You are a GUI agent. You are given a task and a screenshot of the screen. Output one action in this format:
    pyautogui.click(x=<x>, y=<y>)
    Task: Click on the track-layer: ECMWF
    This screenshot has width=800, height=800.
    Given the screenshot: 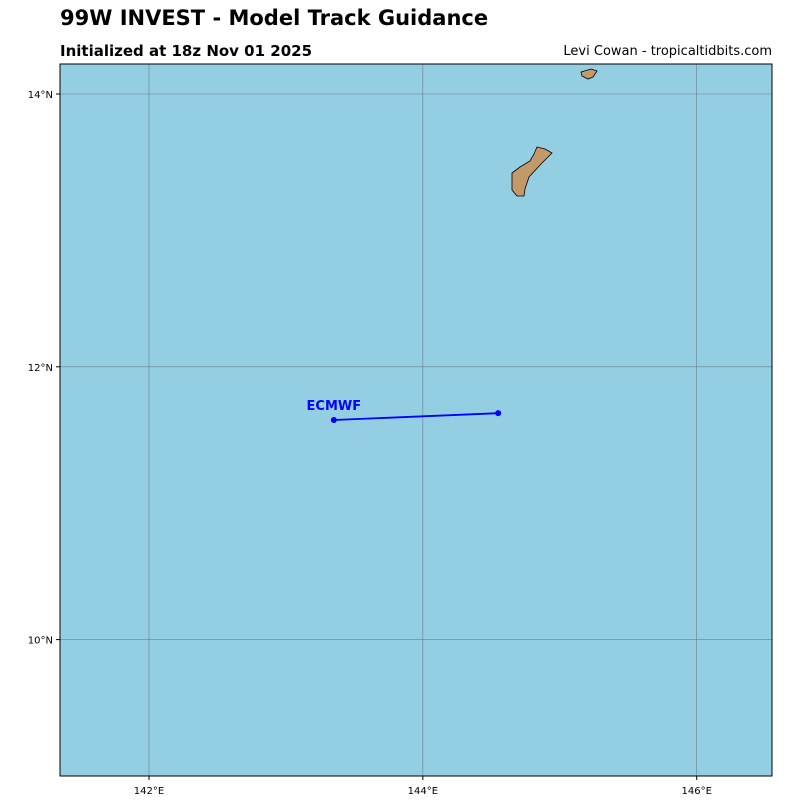 What is the action you would take?
    pyautogui.click(x=404, y=411)
    